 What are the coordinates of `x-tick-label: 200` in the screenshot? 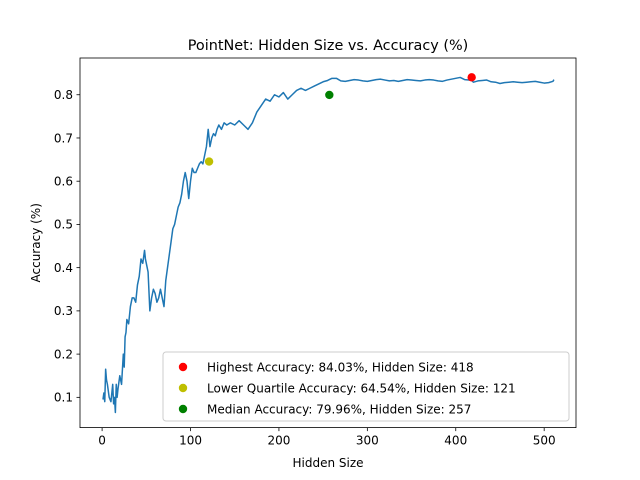 It's located at (278, 441).